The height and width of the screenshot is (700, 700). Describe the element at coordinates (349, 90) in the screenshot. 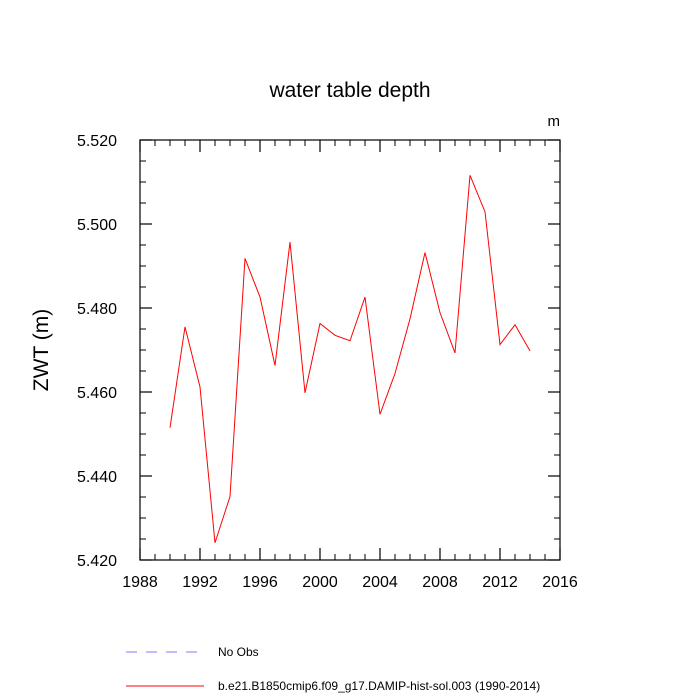

I see `chart-title: water table depth` at that location.